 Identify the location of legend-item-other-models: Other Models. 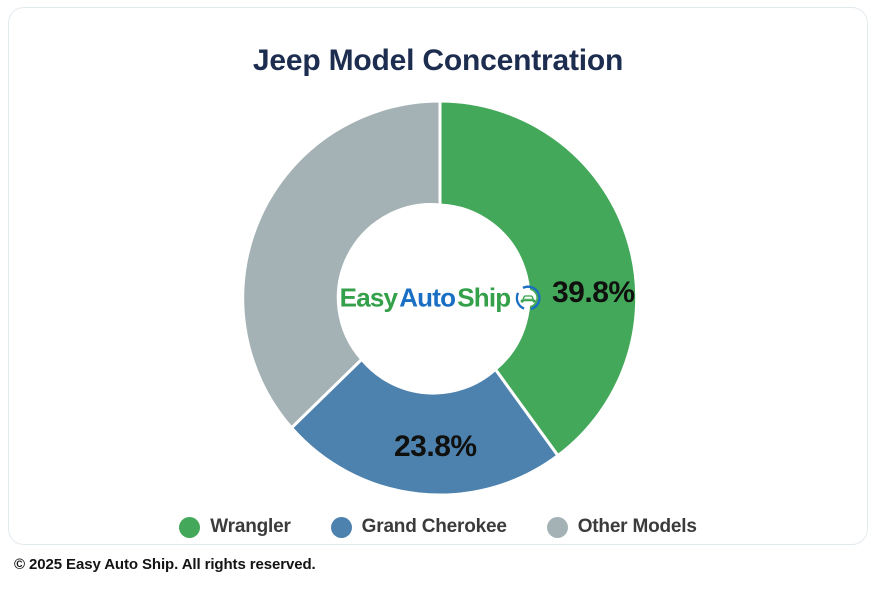
(621, 527).